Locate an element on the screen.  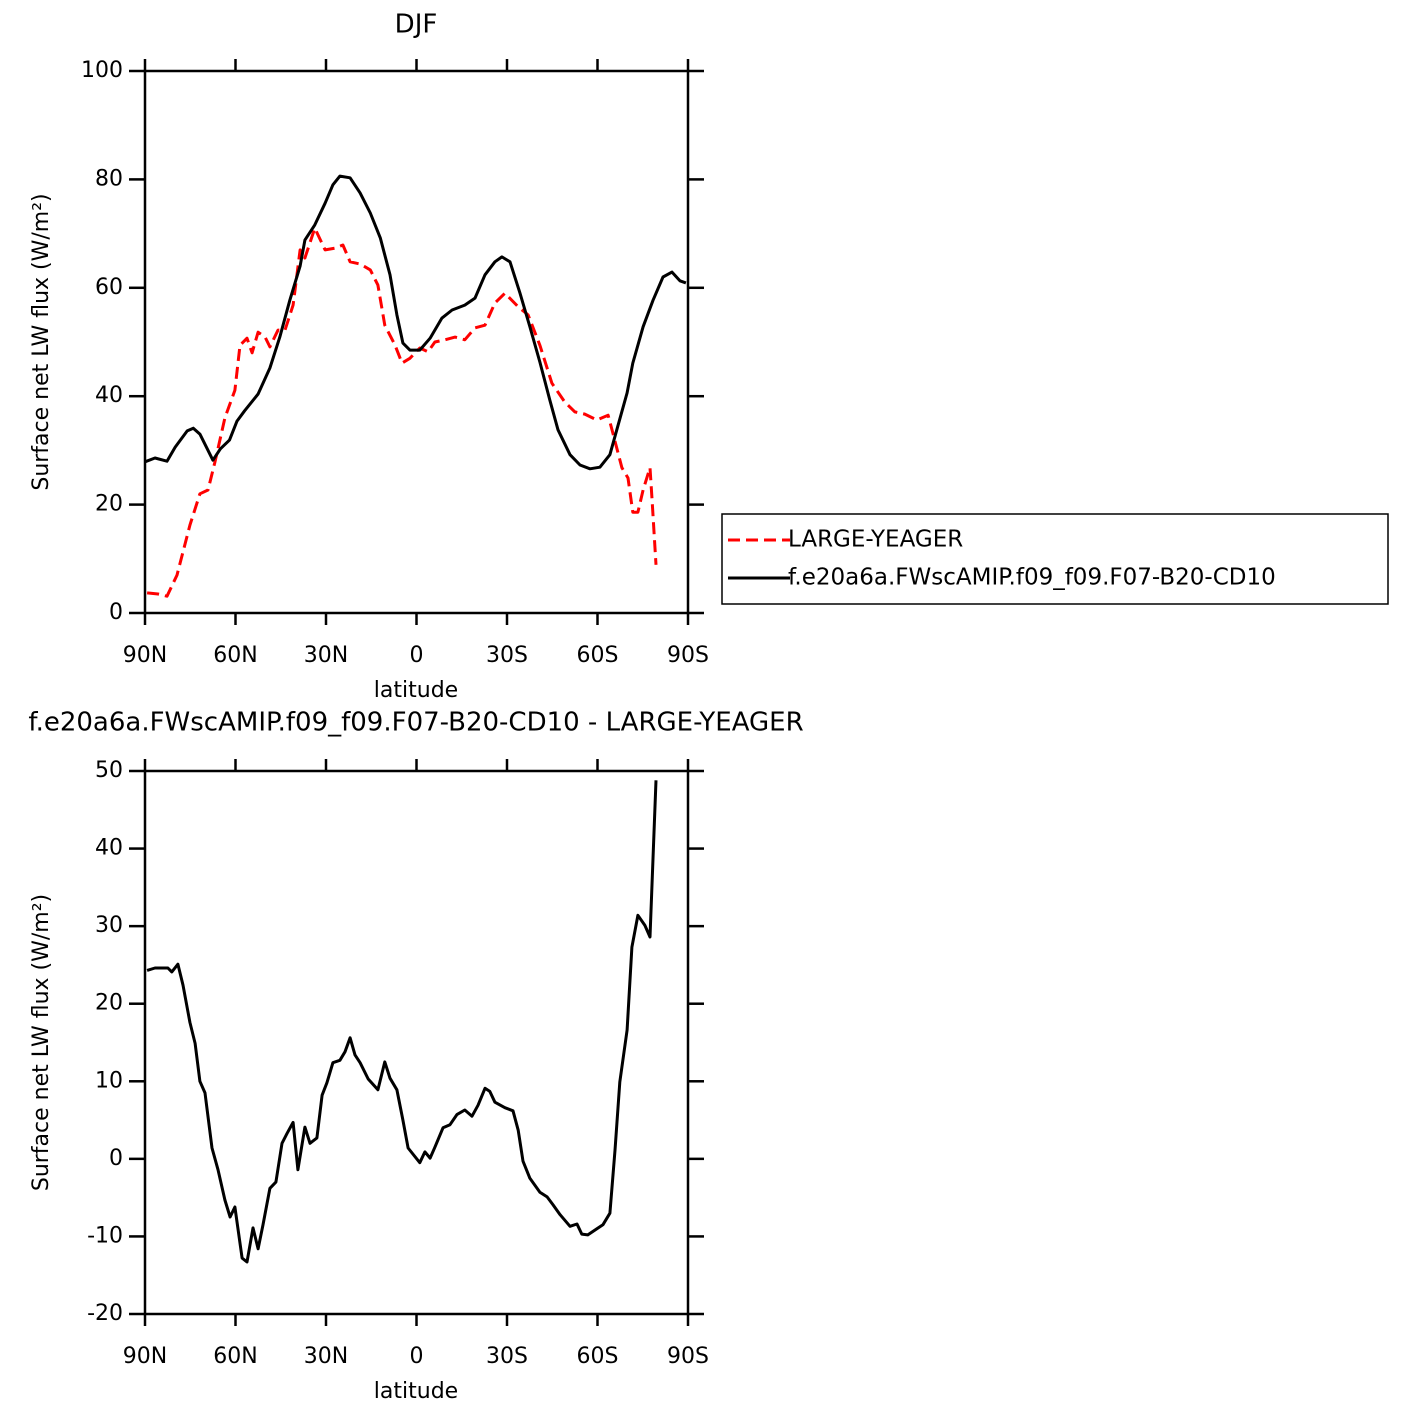
chart-title: DJF is located at coordinates (416, 25).